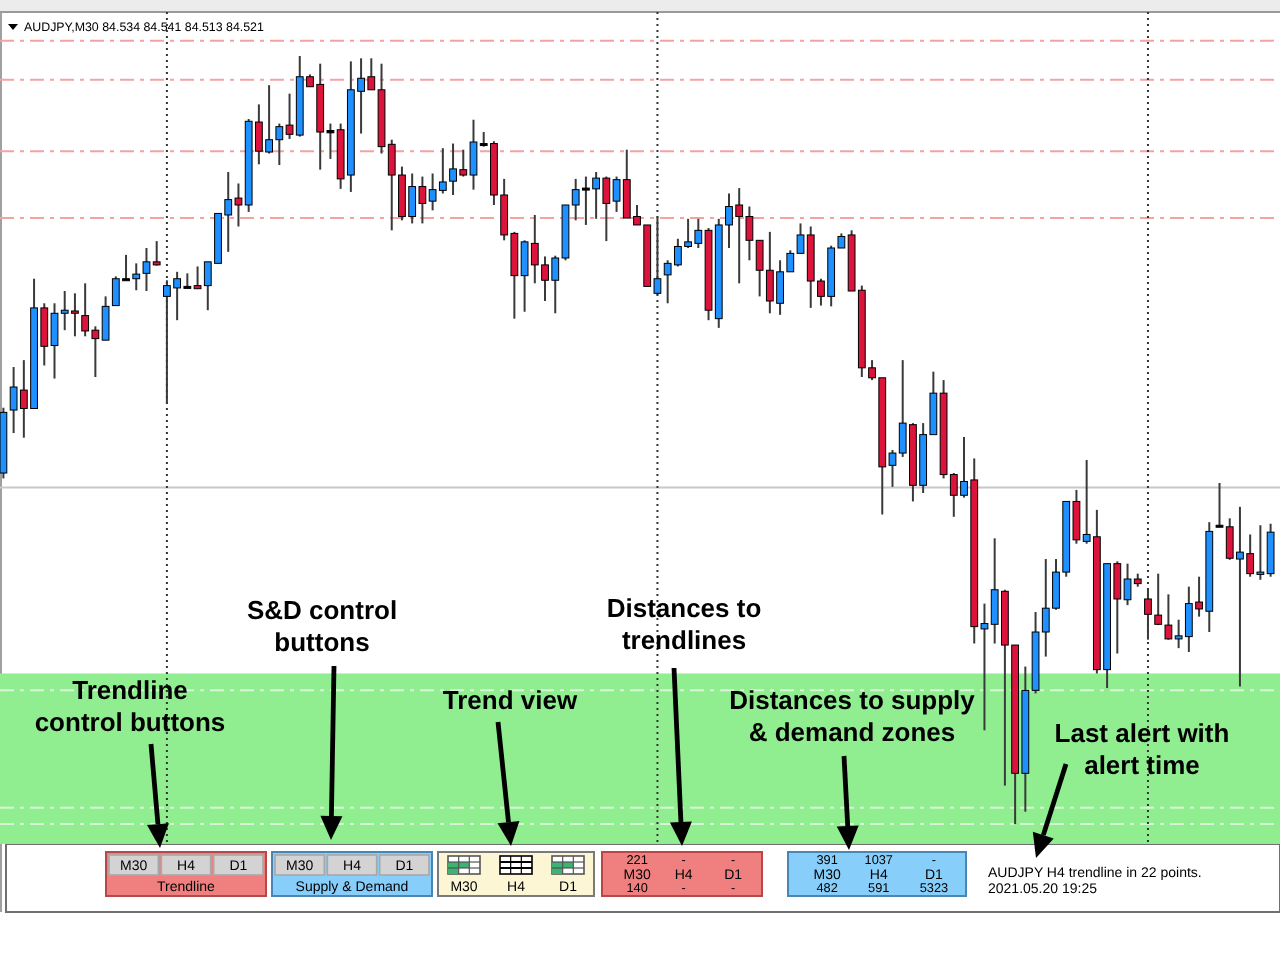 This screenshot has width=1280, height=960. What do you see at coordinates (322, 626) in the screenshot?
I see `annotation: S&D control buttons` at bounding box center [322, 626].